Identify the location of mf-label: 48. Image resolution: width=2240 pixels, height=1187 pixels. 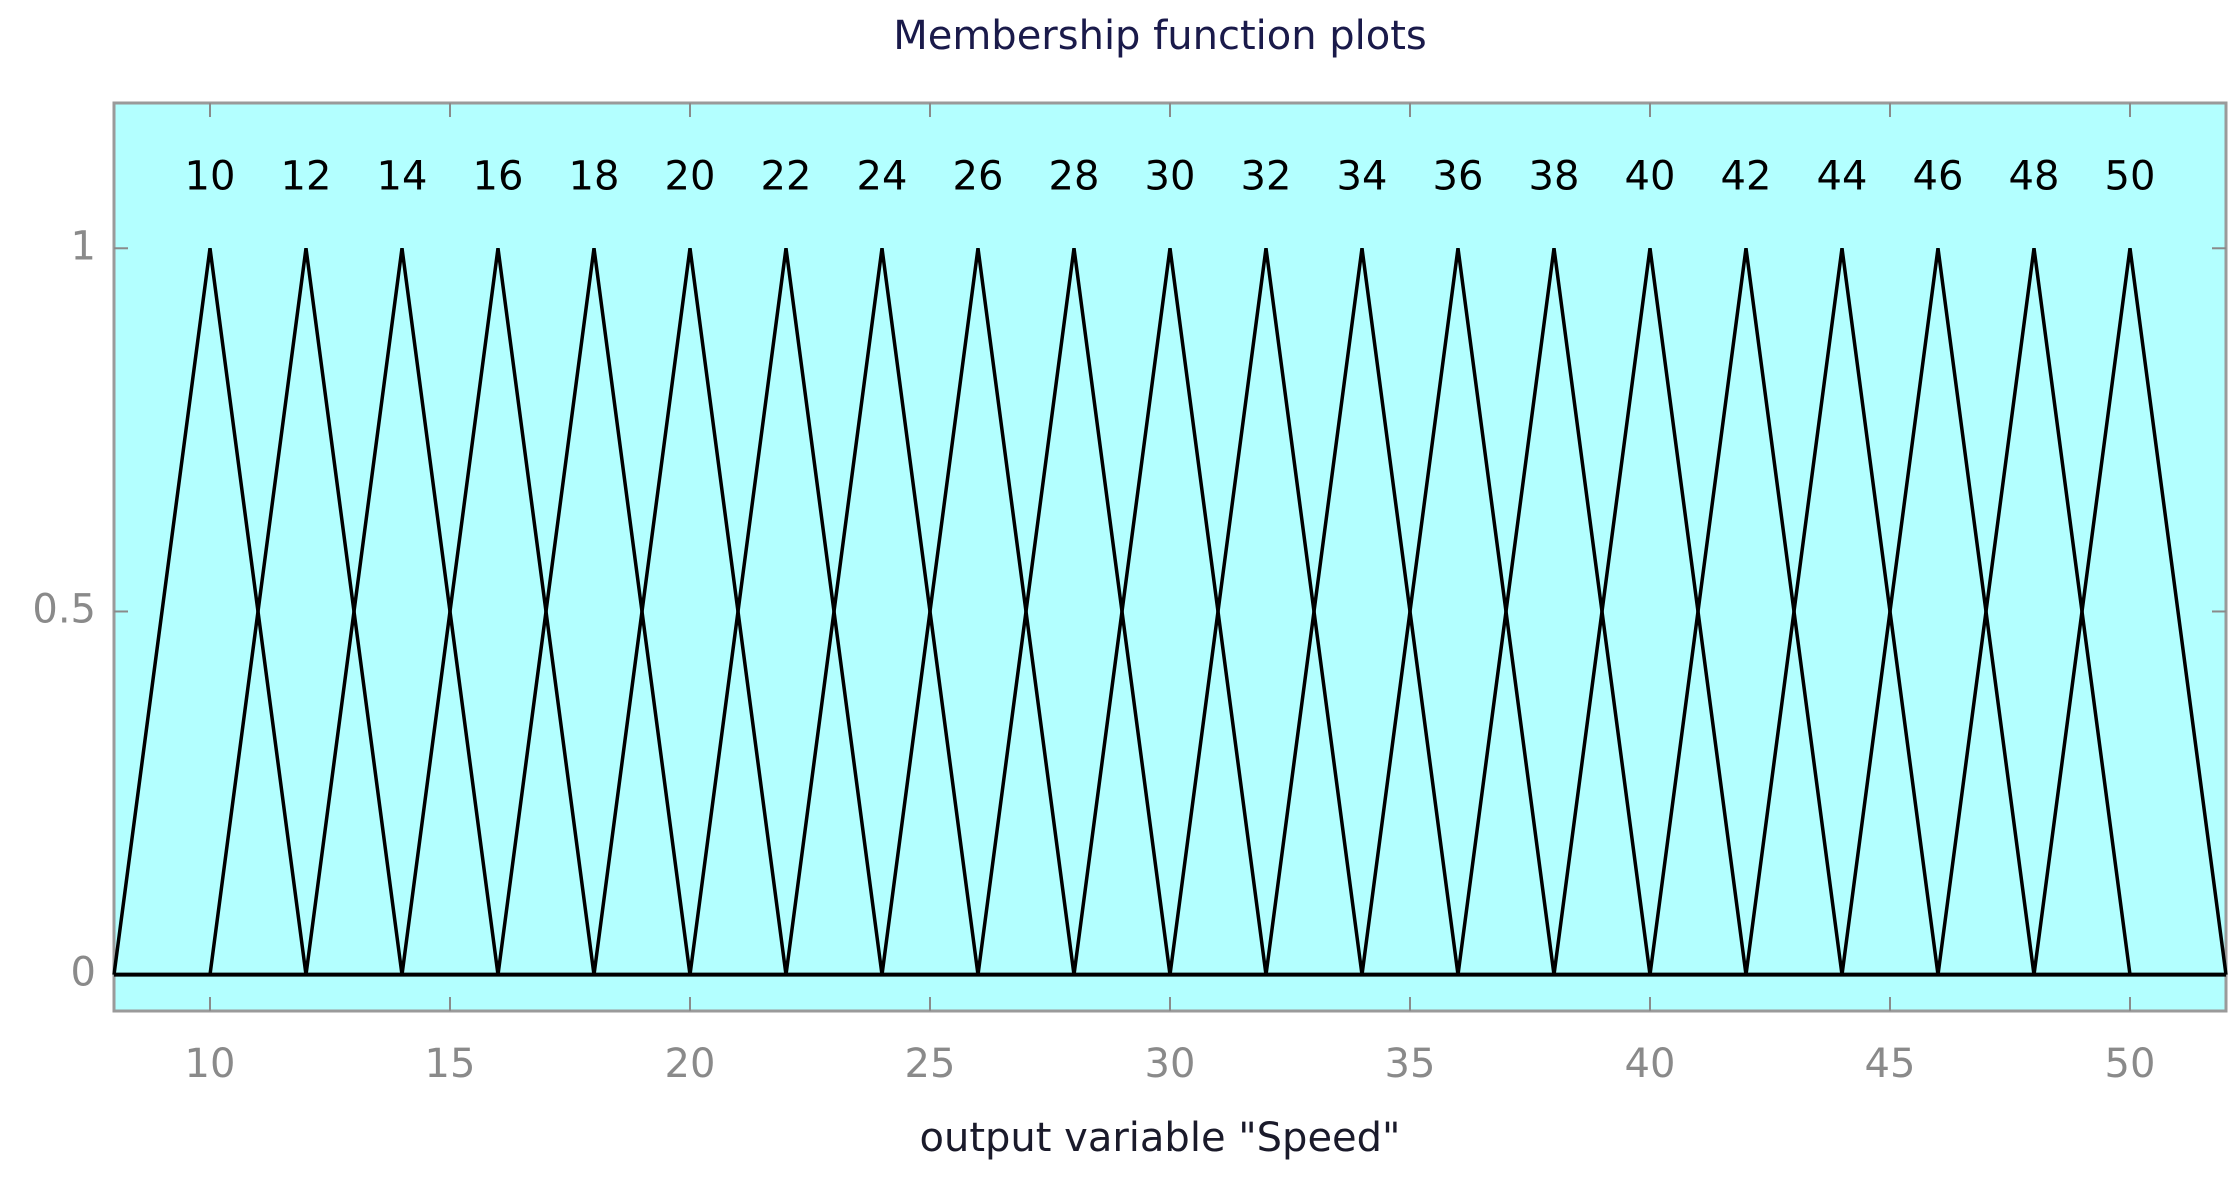
(2034, 176).